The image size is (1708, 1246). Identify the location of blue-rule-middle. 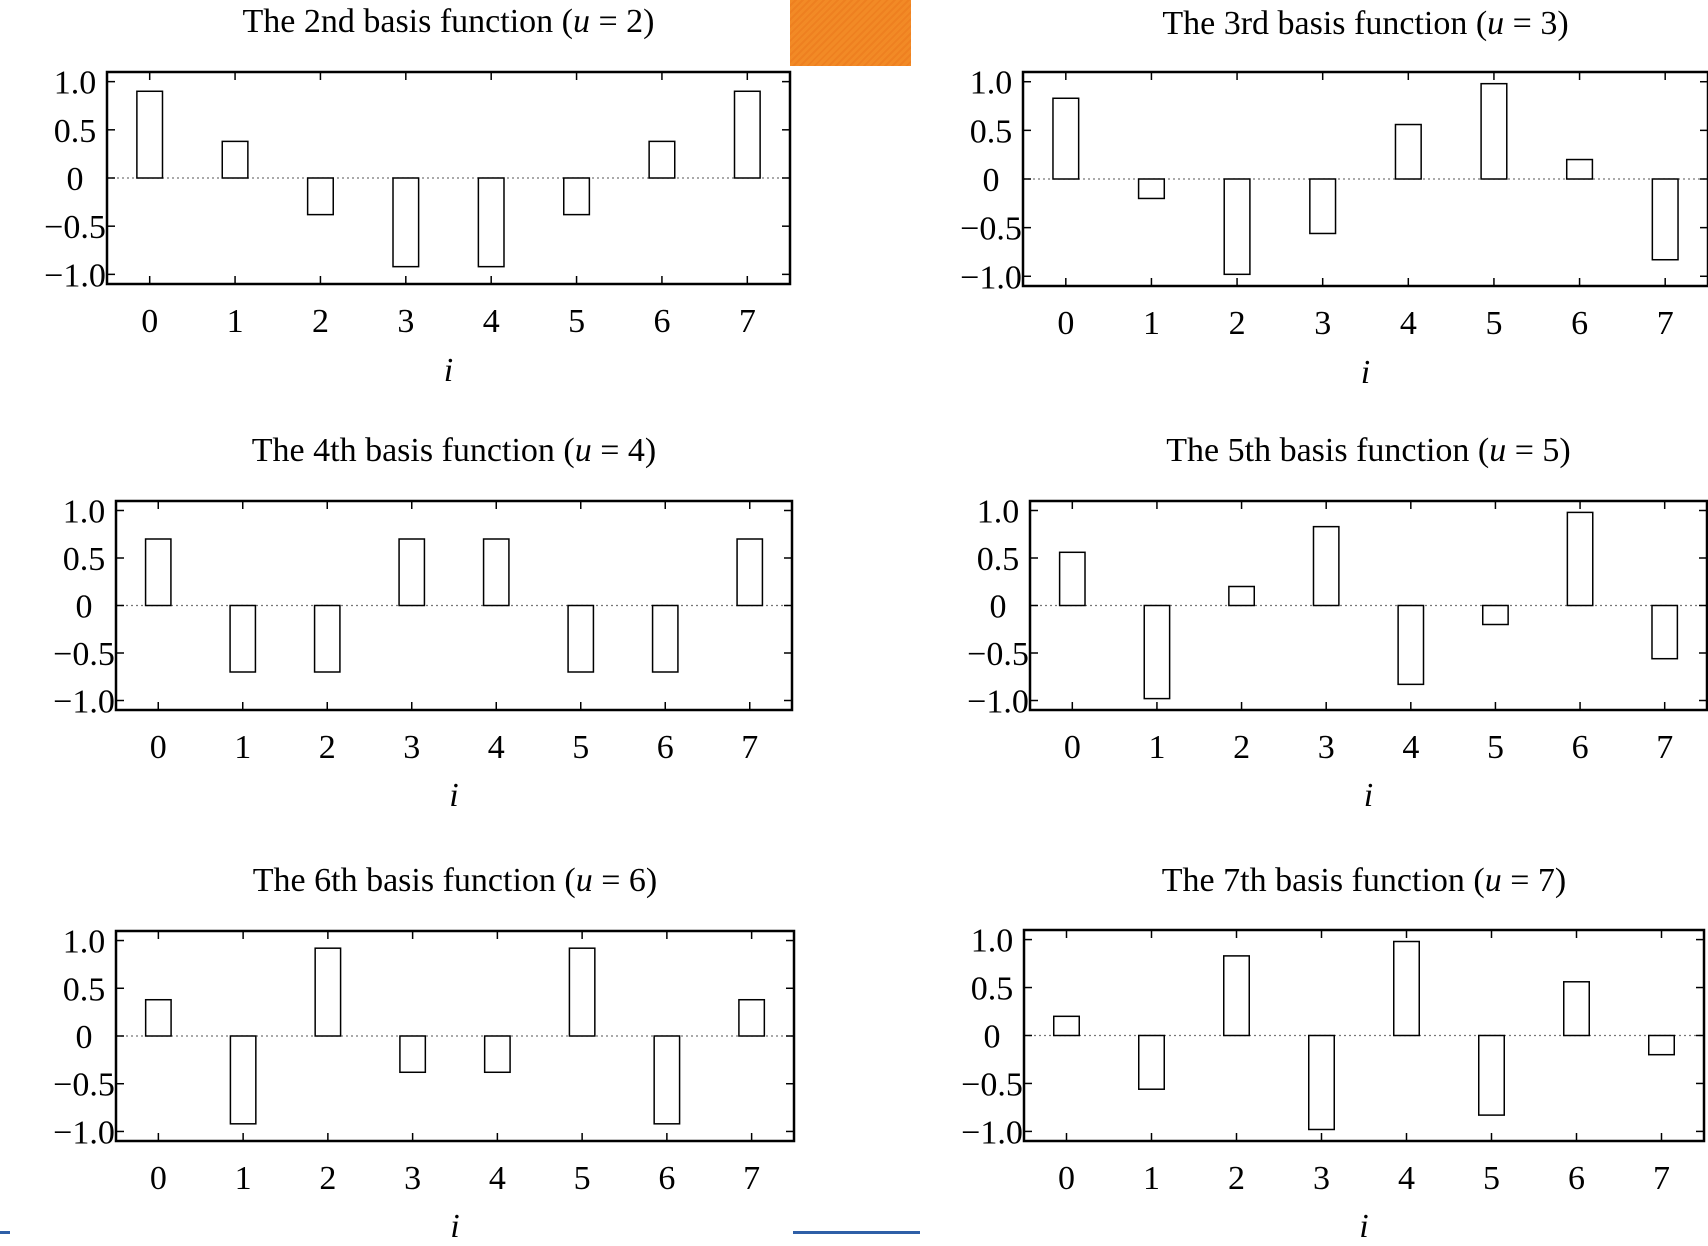
(856, 1232).